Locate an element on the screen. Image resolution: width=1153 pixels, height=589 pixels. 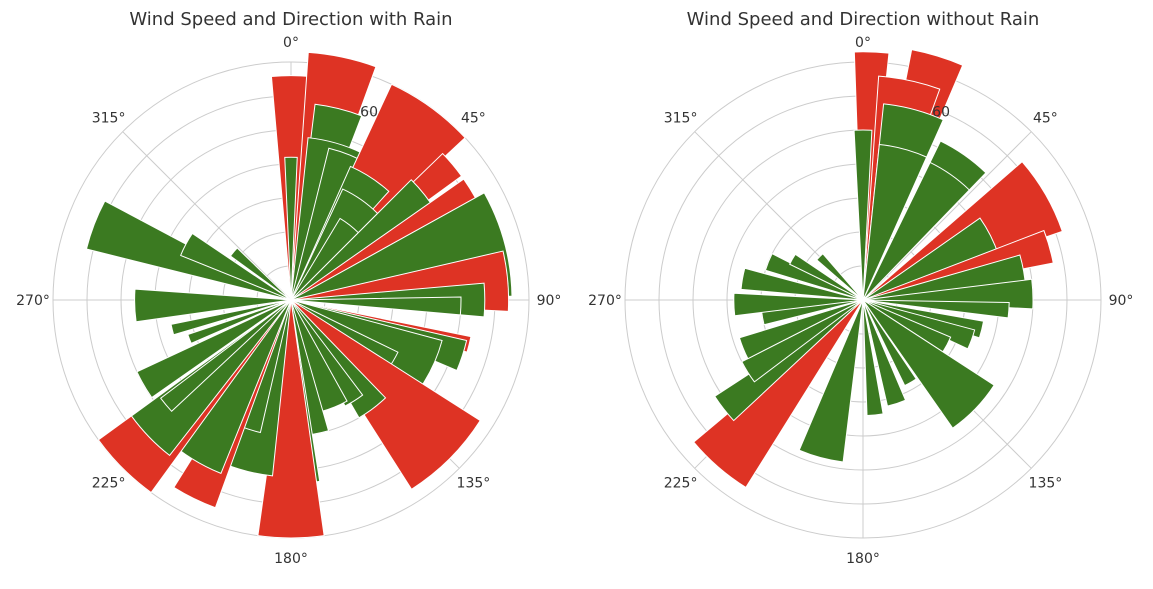
chart-title: Wind Speed and Direction with Rain is located at coordinates (290, 19).